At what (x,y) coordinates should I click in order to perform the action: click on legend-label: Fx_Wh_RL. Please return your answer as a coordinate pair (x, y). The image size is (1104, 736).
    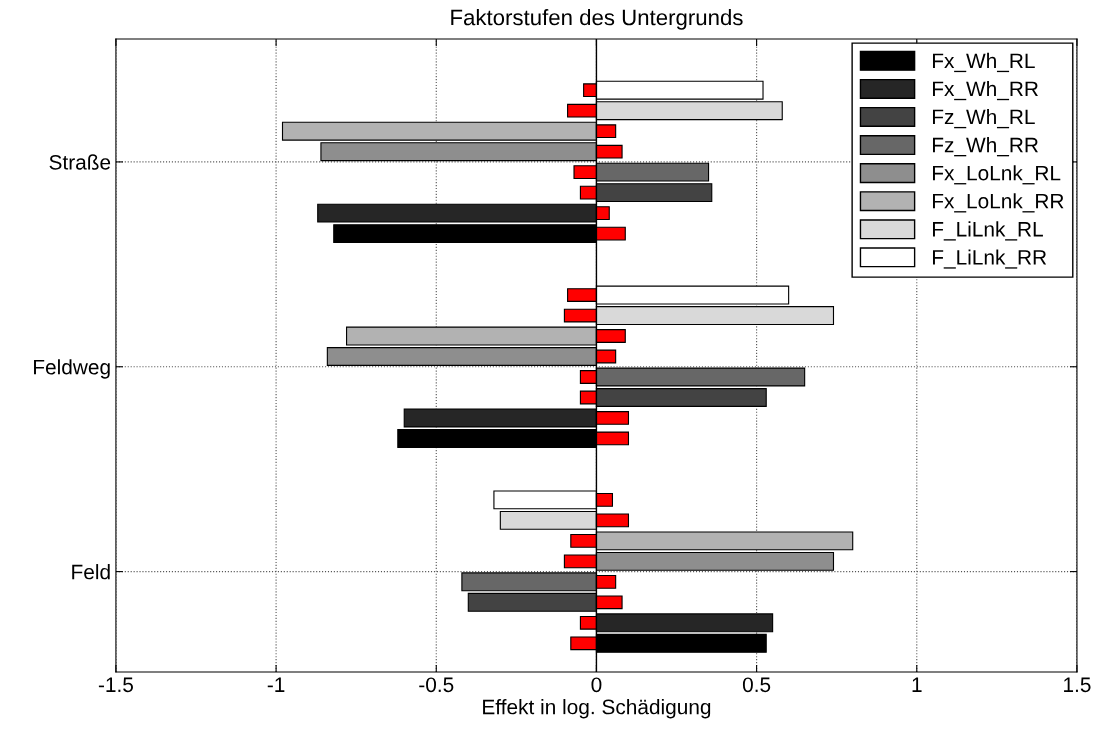
    Looking at the image, I should click on (984, 62).